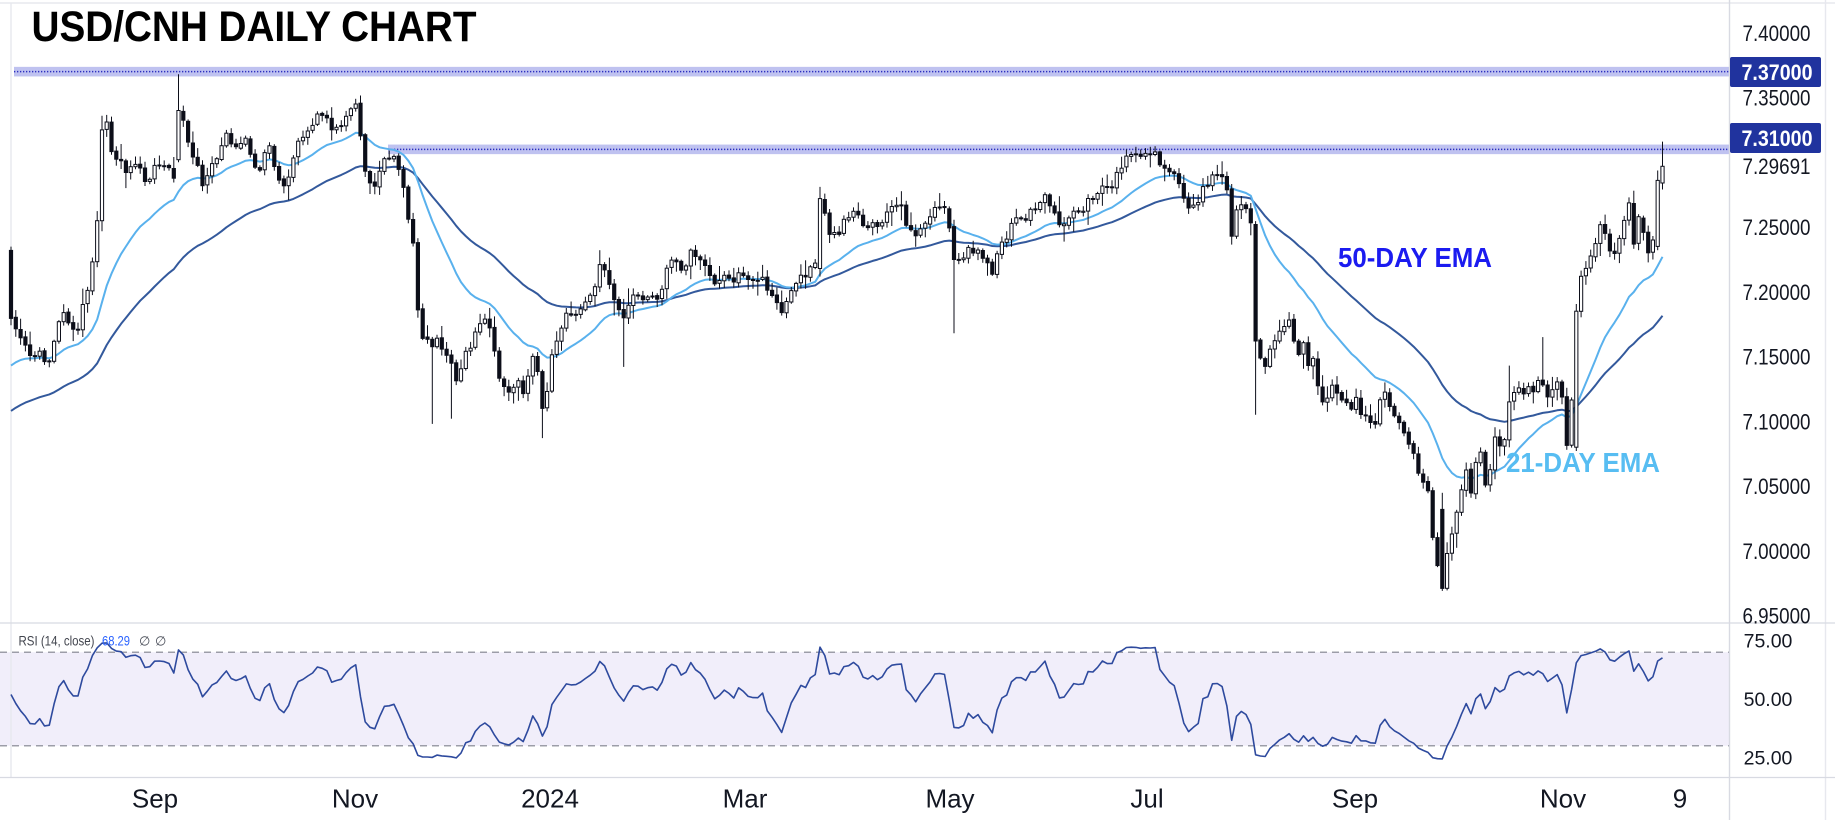  Describe the element at coordinates (949, 799) in the screenshot. I see `svg-text: May` at that location.